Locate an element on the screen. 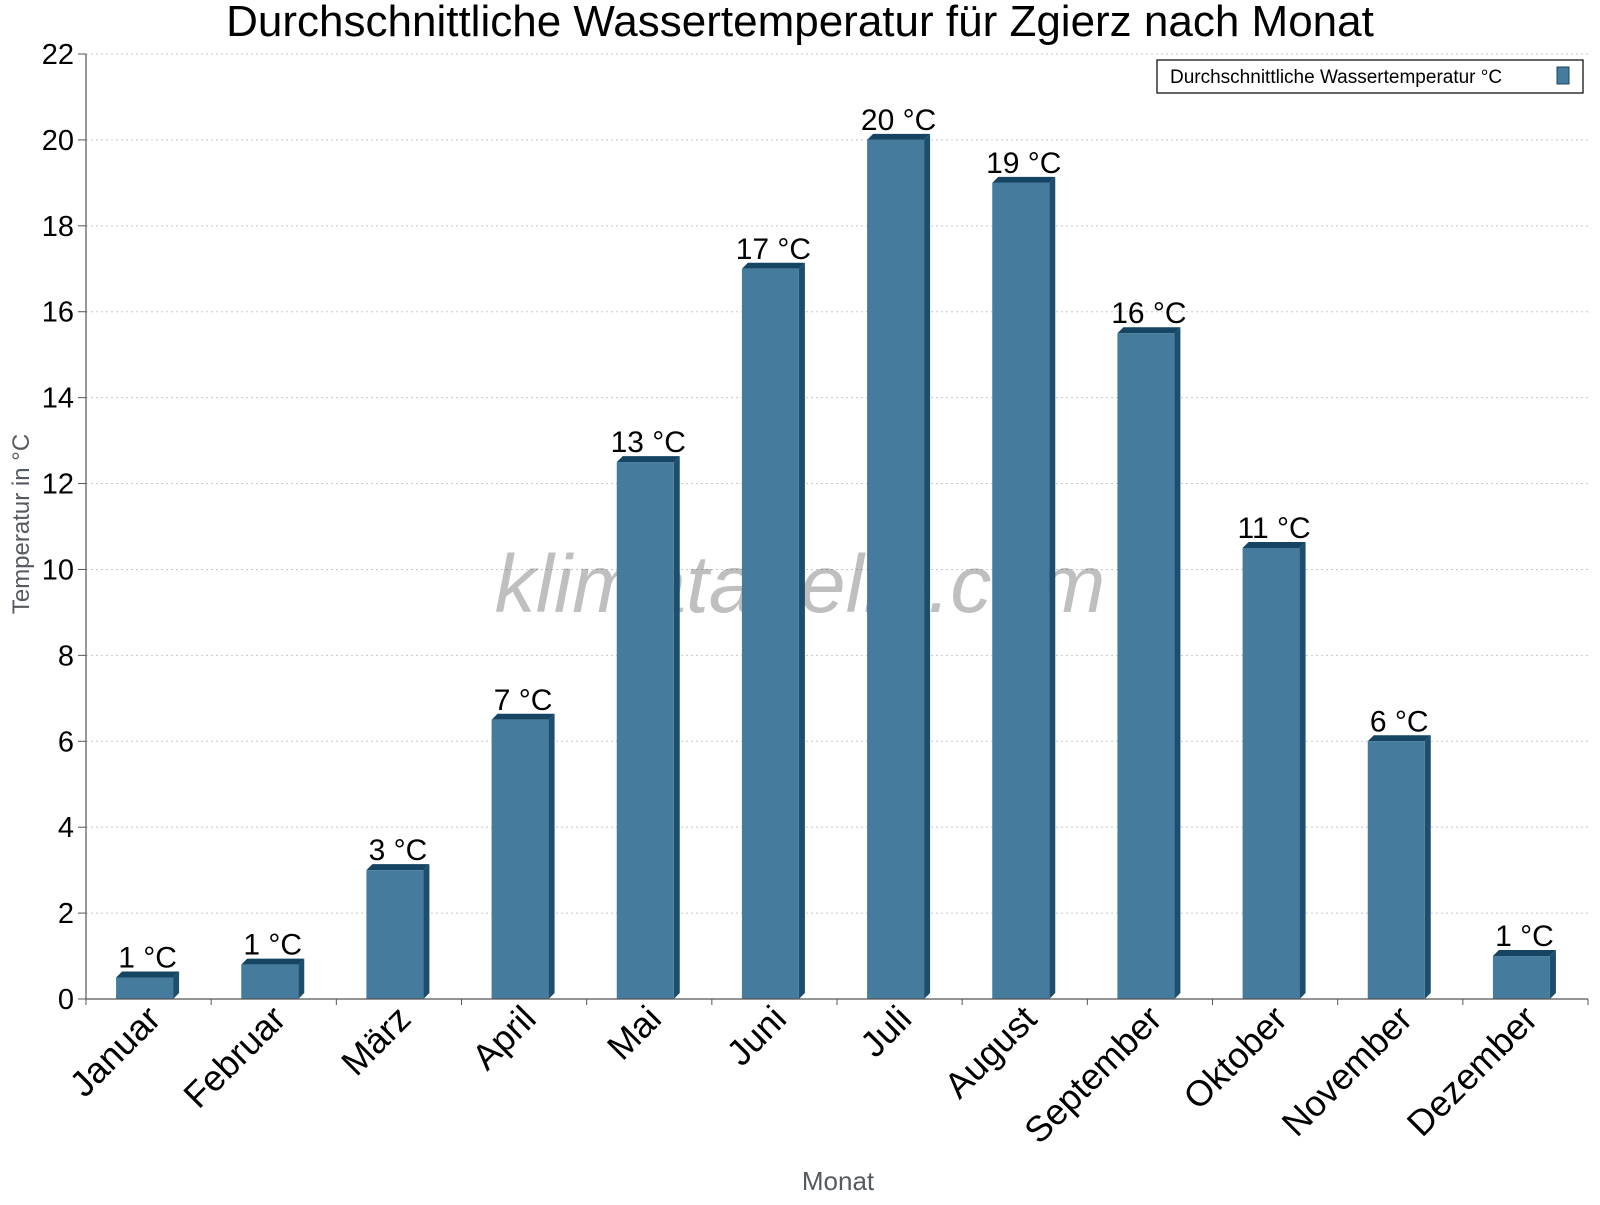 Image resolution: width=1600 pixels, height=1205 pixels. bar-group: 6 °C is located at coordinates (1399, 852).